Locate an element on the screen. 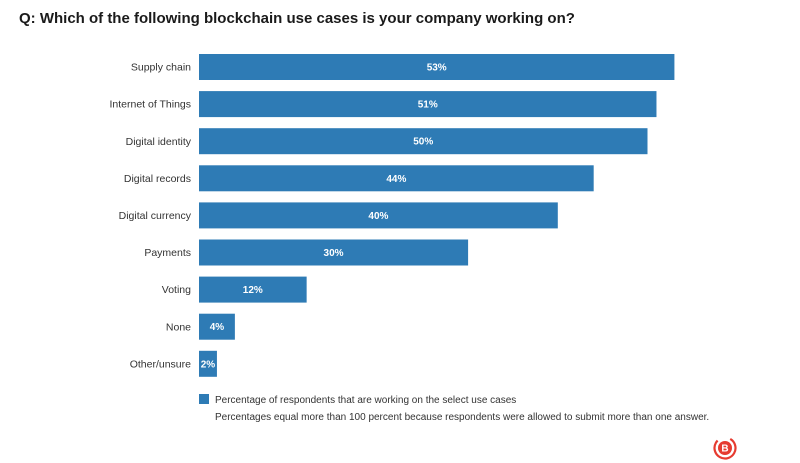 Image resolution: width=800 pixels, height=463 pixels. logo-ring is located at coordinates (725, 448).